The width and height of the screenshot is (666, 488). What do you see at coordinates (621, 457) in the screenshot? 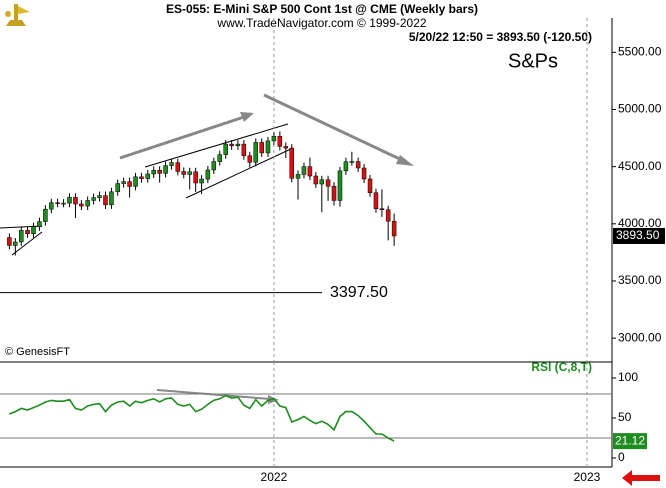
I see `y-tick-label: 0` at bounding box center [621, 457].